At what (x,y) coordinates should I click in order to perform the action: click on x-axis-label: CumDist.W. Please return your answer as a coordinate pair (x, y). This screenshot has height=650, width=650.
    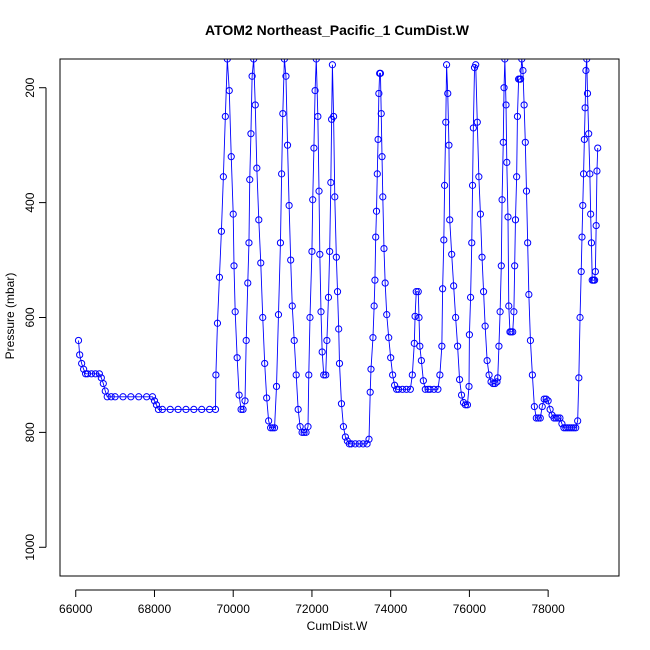
    Looking at the image, I should click on (337, 626).